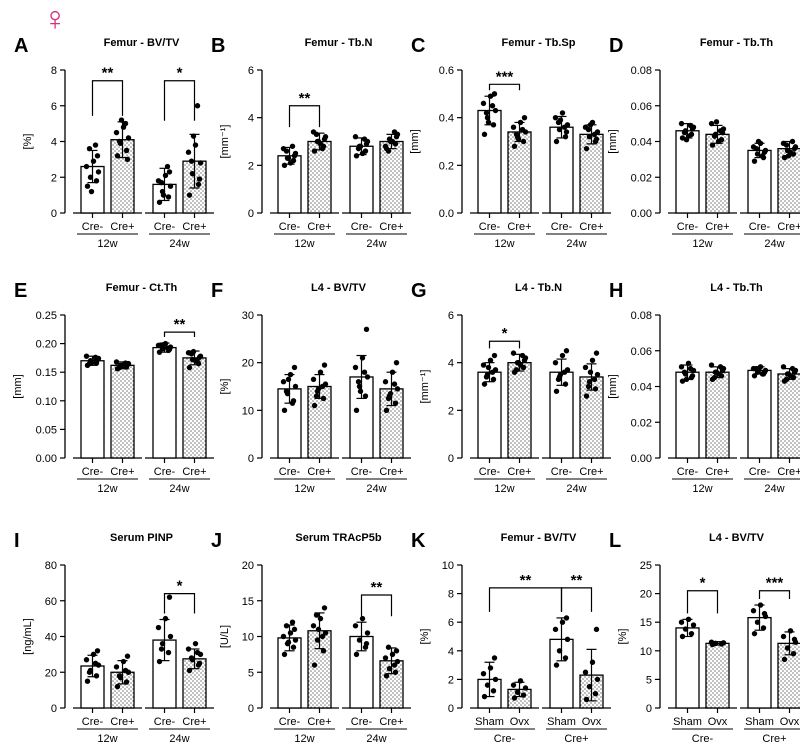 This screenshot has height=742, width=800. I want to click on panel-d-ytick-label: 0.00, so click(641, 214).